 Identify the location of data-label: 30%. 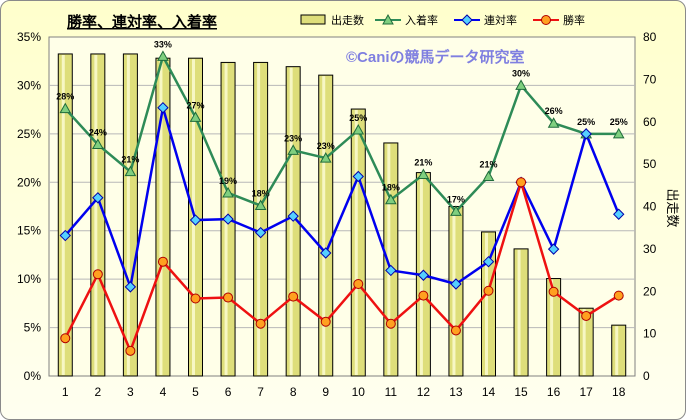
(521, 73).